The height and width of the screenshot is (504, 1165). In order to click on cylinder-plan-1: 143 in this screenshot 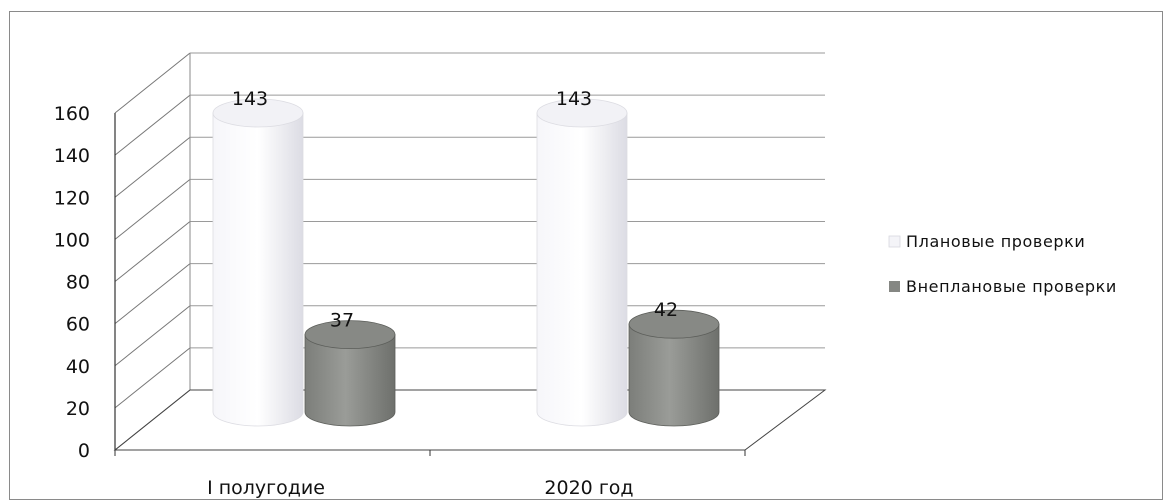, I will do `click(258, 257)`.